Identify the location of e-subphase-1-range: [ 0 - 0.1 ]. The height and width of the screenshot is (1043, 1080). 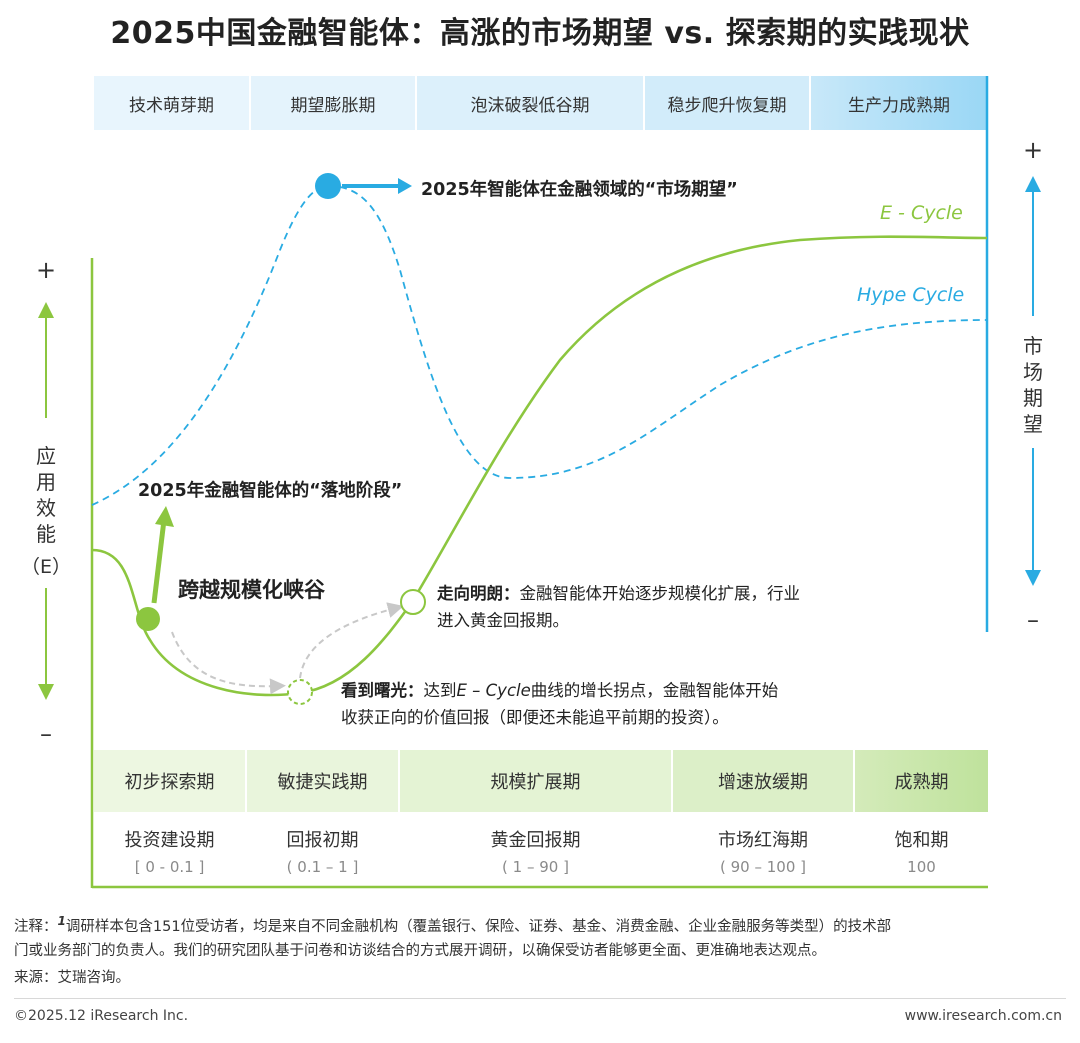
(169, 867).